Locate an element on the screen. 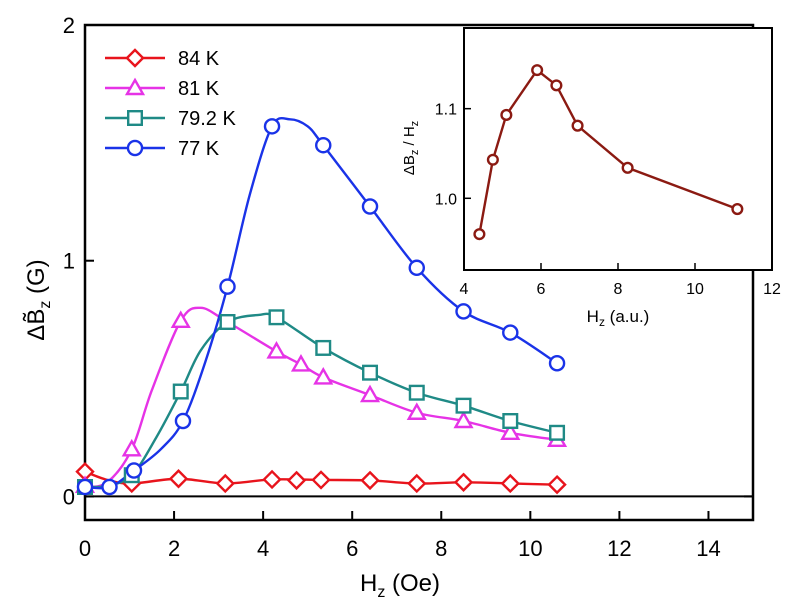 The image size is (798, 611). inset-x-tick-label: 4 is located at coordinates (464, 289).